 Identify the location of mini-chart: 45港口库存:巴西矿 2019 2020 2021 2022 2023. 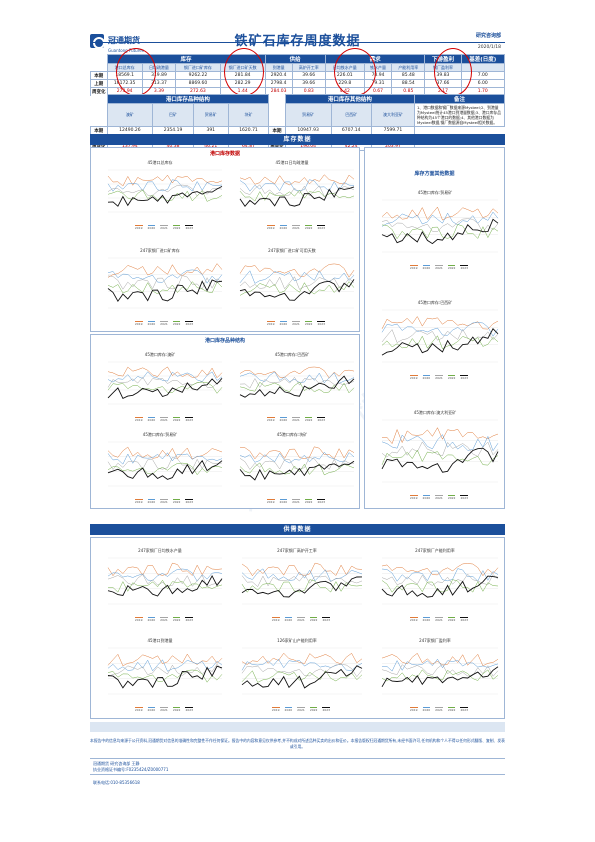
(435, 340).